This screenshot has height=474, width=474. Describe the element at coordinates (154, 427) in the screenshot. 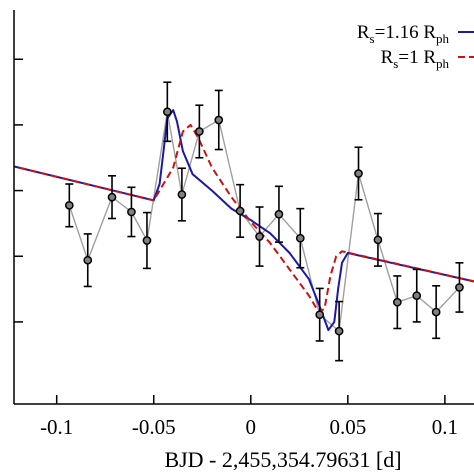

I see `x-tick-label-2: -0.05` at that location.